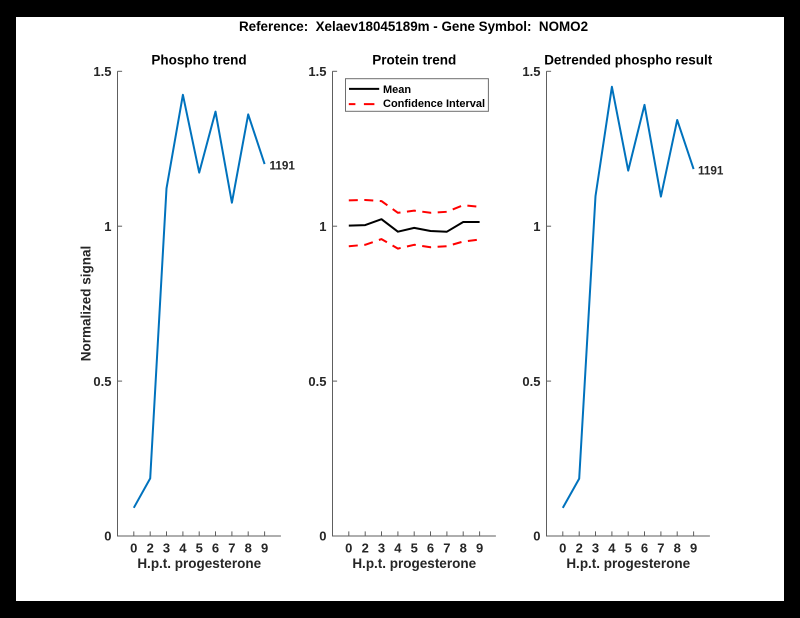 The height and width of the screenshot is (618, 800). What do you see at coordinates (414, 59) in the screenshot?
I see `svg-text: Protein trend` at bounding box center [414, 59].